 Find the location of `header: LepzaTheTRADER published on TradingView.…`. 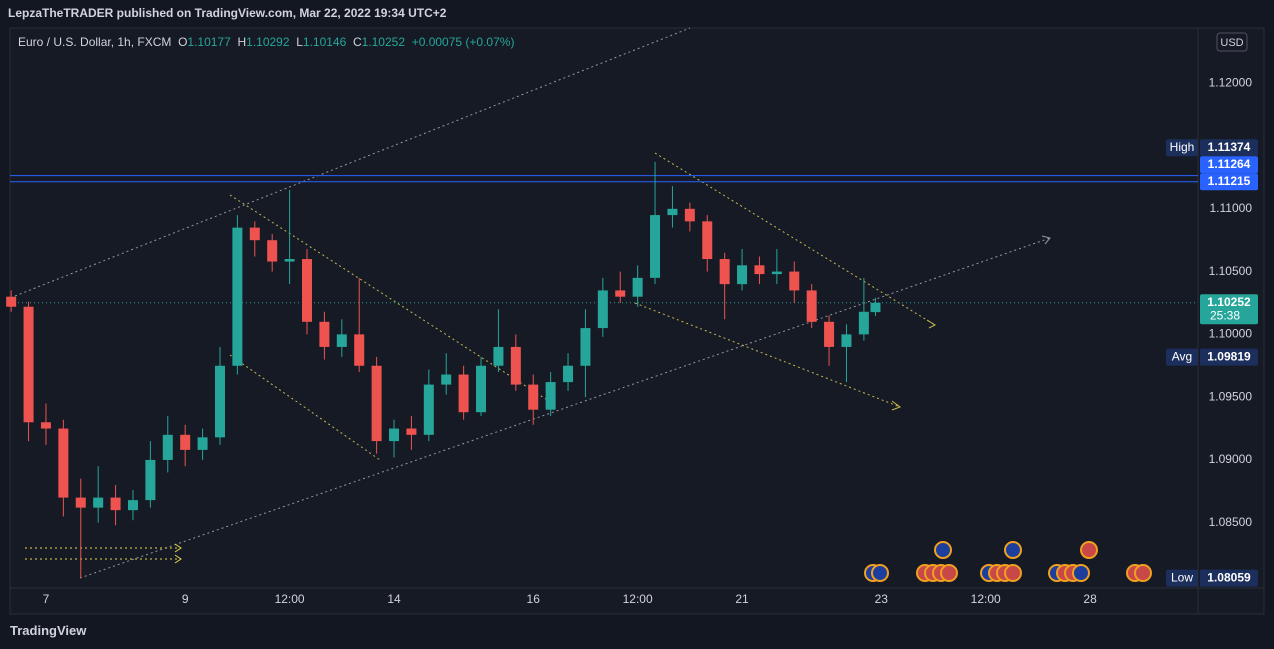

header: LepzaTheTRADER published on TradingView.… is located at coordinates (227, 13).